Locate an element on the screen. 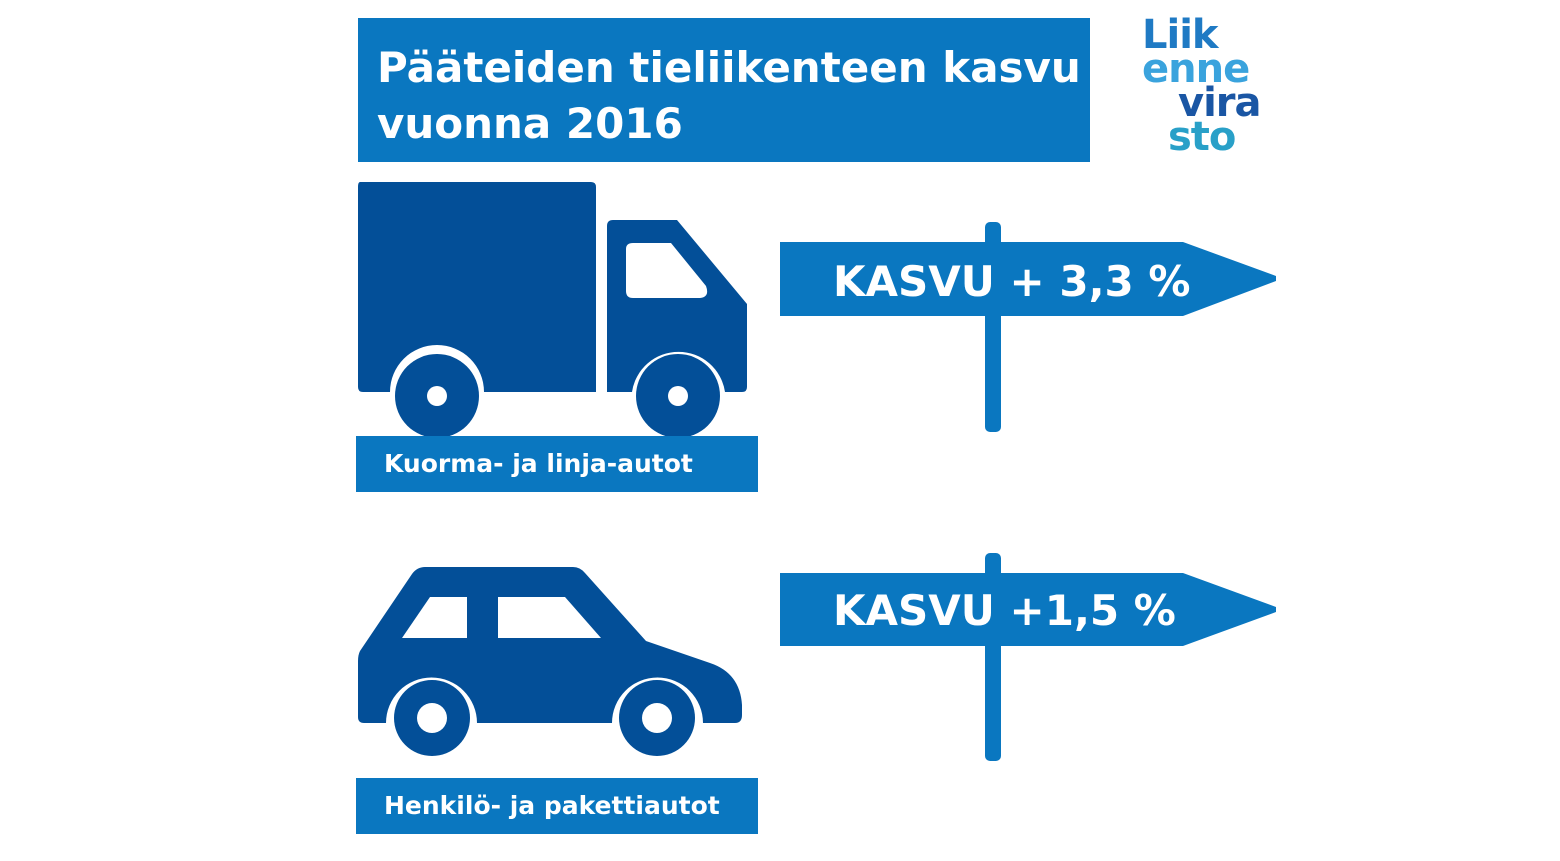 This screenshot has width=1560, height=861. logo-line-4: sto is located at coordinates (1202, 137).